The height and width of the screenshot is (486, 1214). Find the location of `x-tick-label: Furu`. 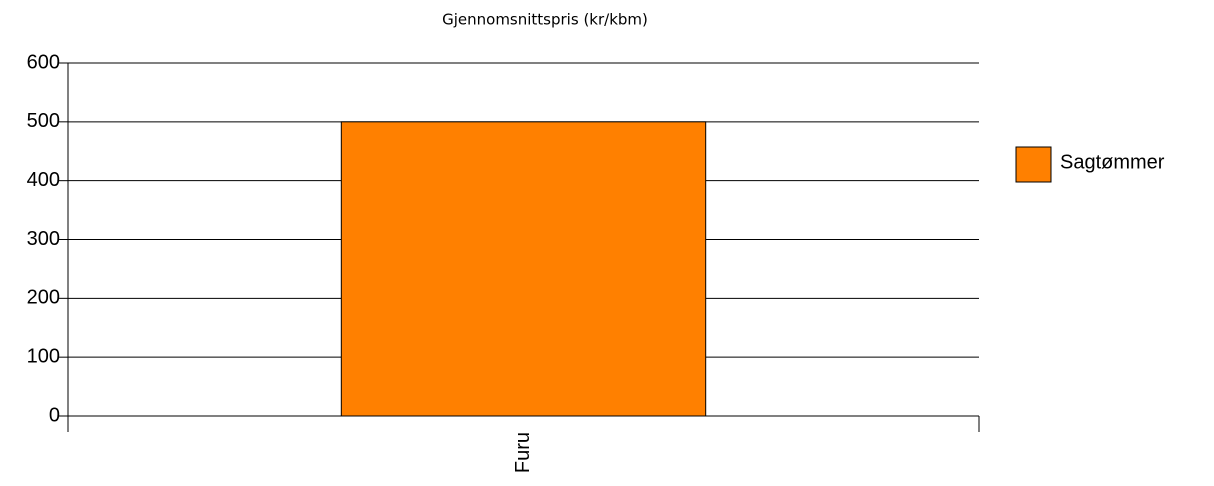

x-tick-label: Furu is located at coordinates (523, 452).